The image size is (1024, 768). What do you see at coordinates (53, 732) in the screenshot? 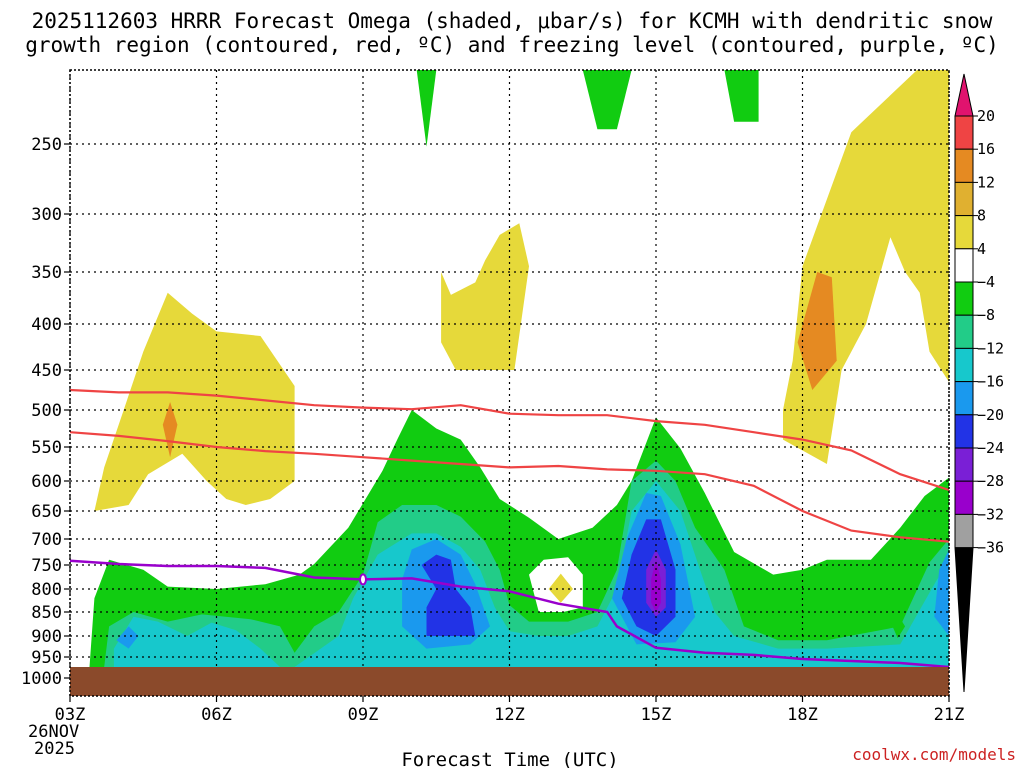
I see `date-label-day: 26NOV` at bounding box center [53, 732].